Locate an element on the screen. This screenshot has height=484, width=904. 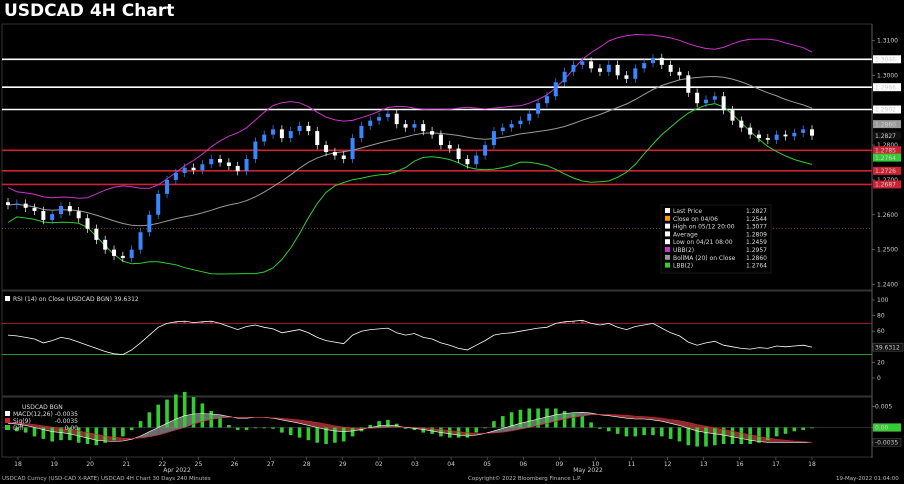
legend-value: 1.2544 is located at coordinates (756, 219).